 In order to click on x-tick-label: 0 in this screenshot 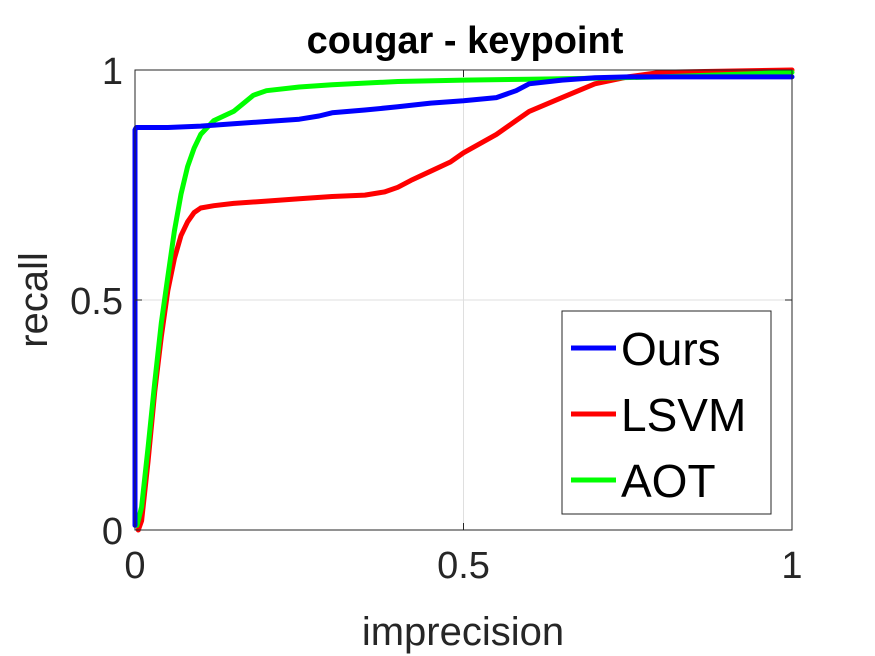, I will do `click(134, 566)`.